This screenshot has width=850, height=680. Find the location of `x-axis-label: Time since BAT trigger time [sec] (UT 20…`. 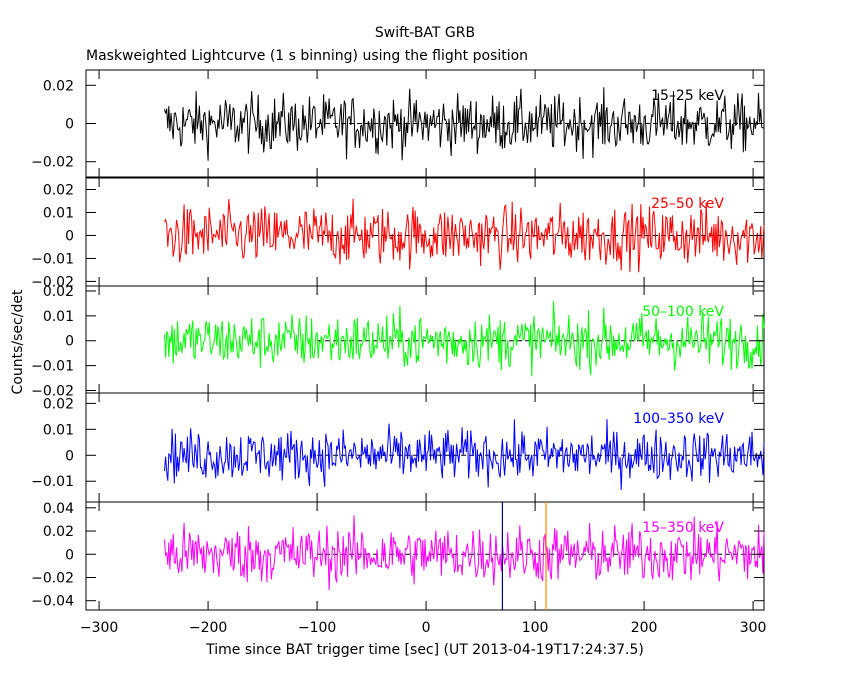

x-axis-label: Time since BAT trigger time [sec] (UT 20… is located at coordinates (424, 650).